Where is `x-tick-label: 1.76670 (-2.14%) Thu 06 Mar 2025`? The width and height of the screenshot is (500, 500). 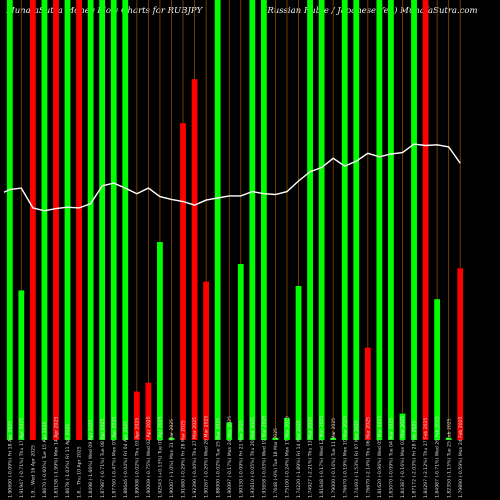 x-tick-label: 1.76670 (-2.14%) Thu 06 Mar 2025 is located at coordinates (368, 457).